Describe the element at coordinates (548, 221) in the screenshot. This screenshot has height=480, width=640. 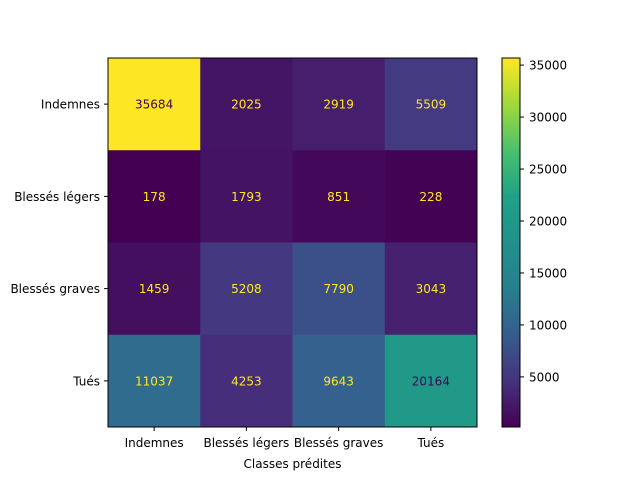
I see `colorbar-tick-label: 20000` at that location.